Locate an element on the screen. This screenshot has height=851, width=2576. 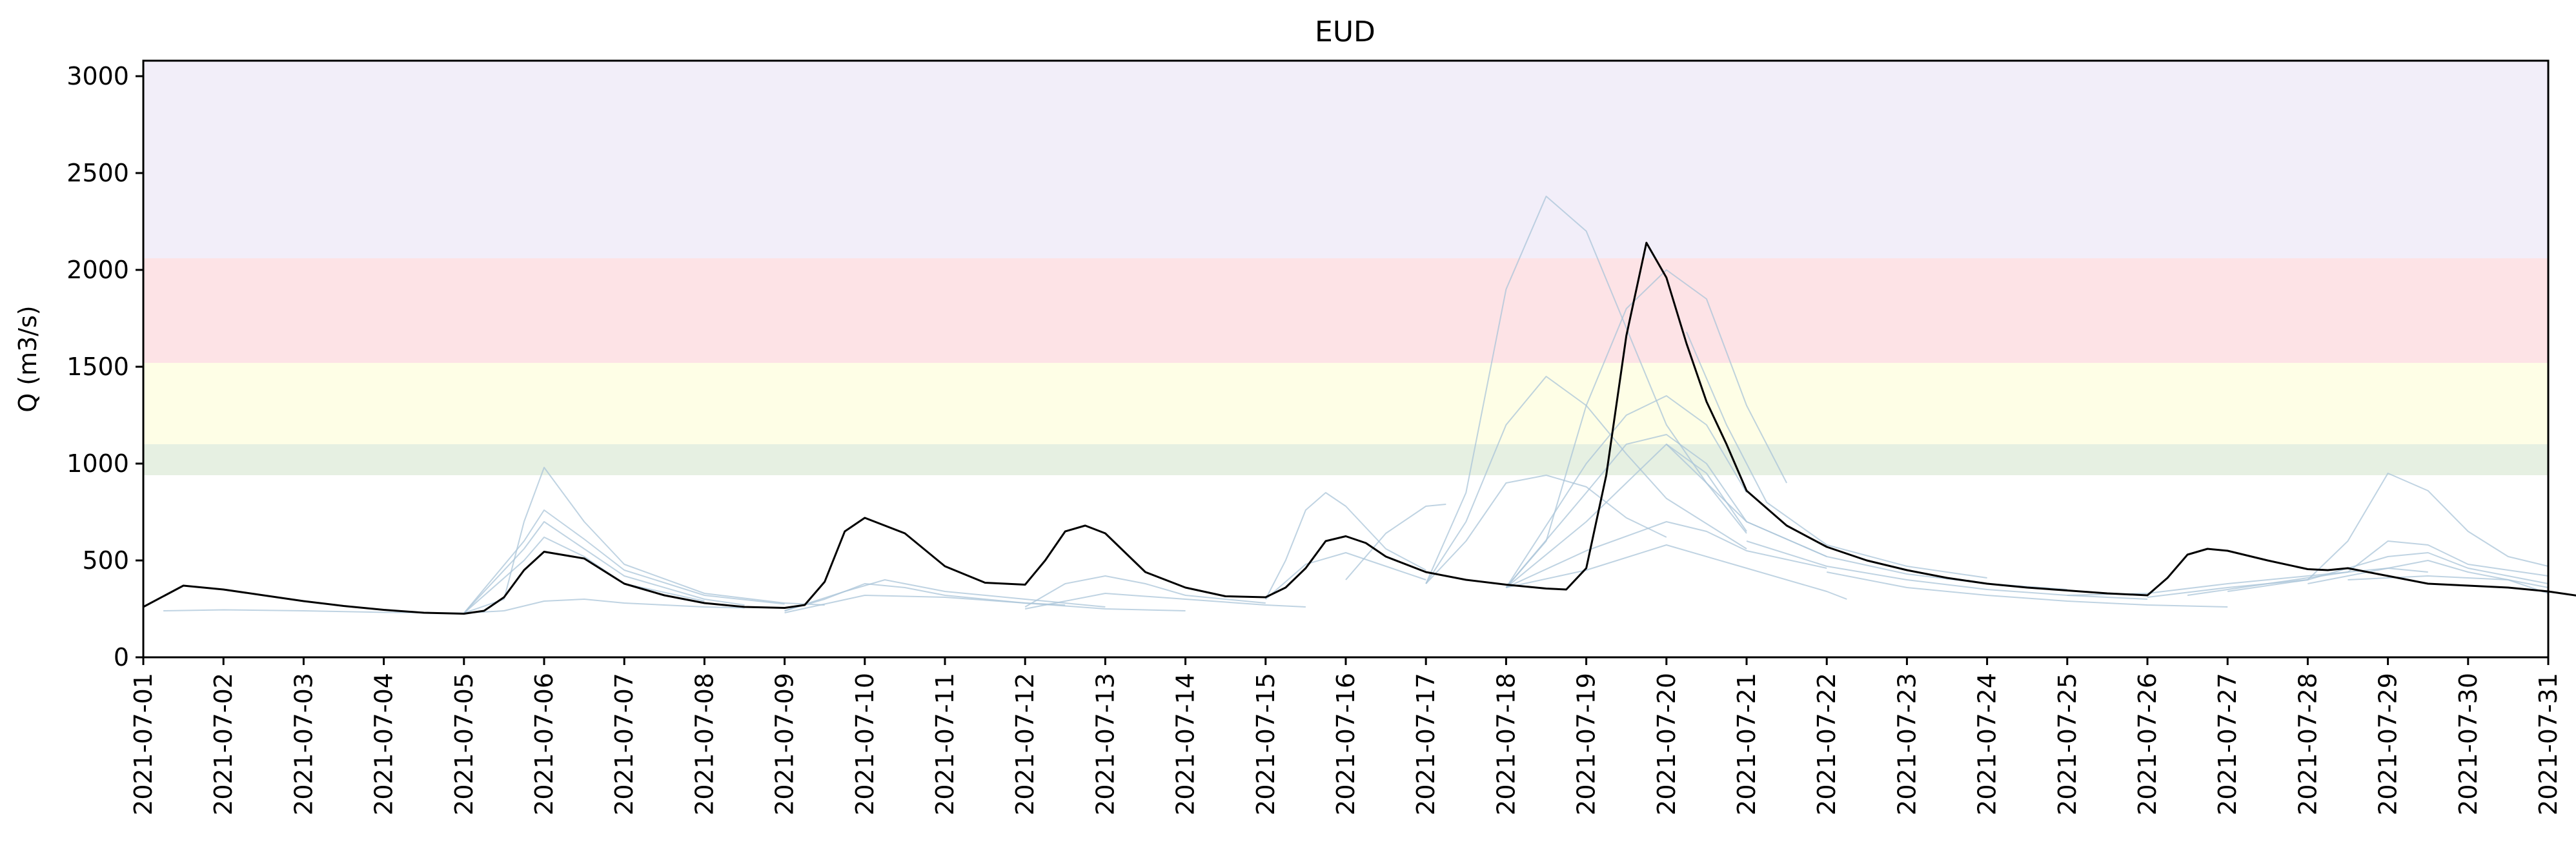
x-tick-label: 2021-07-11 is located at coordinates (945, 744).